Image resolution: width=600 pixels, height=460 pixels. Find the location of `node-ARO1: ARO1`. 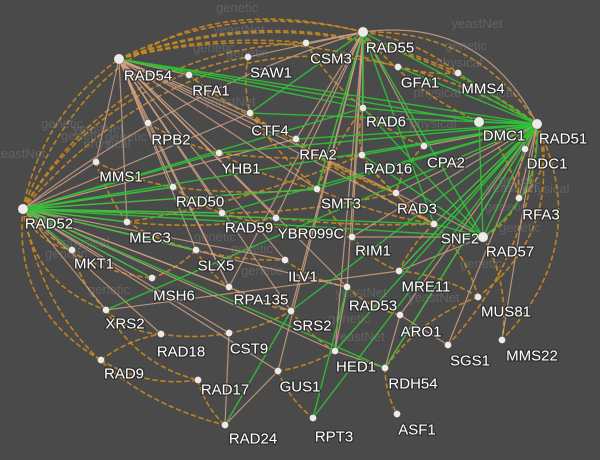

node-ARO1: ARO1 is located at coordinates (419, 326).